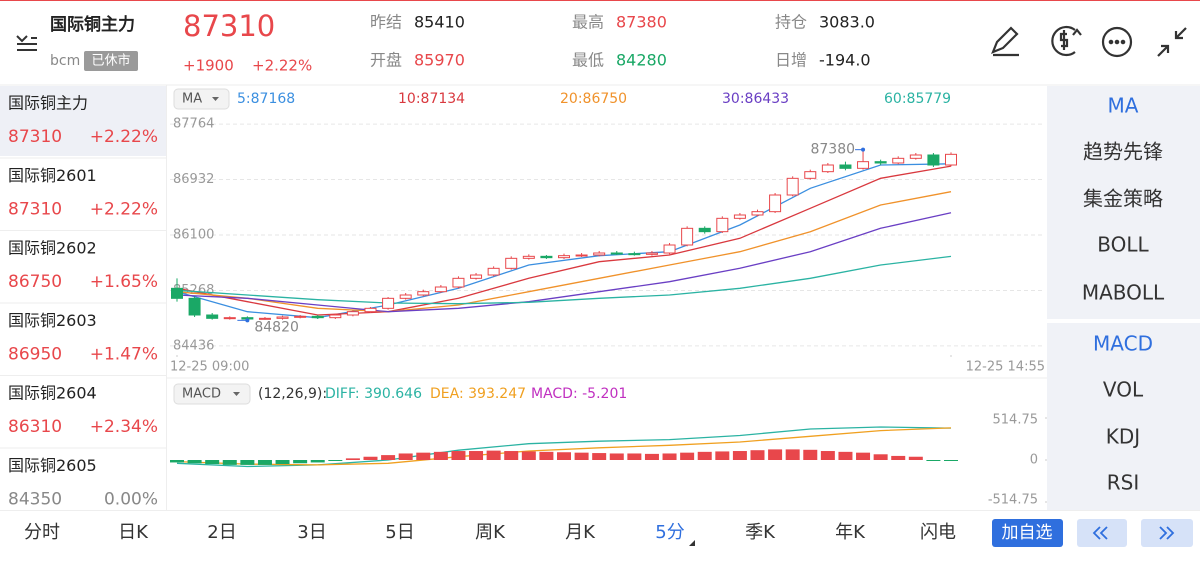  I want to click on indicator-option: BOLL, so click(1123, 245).